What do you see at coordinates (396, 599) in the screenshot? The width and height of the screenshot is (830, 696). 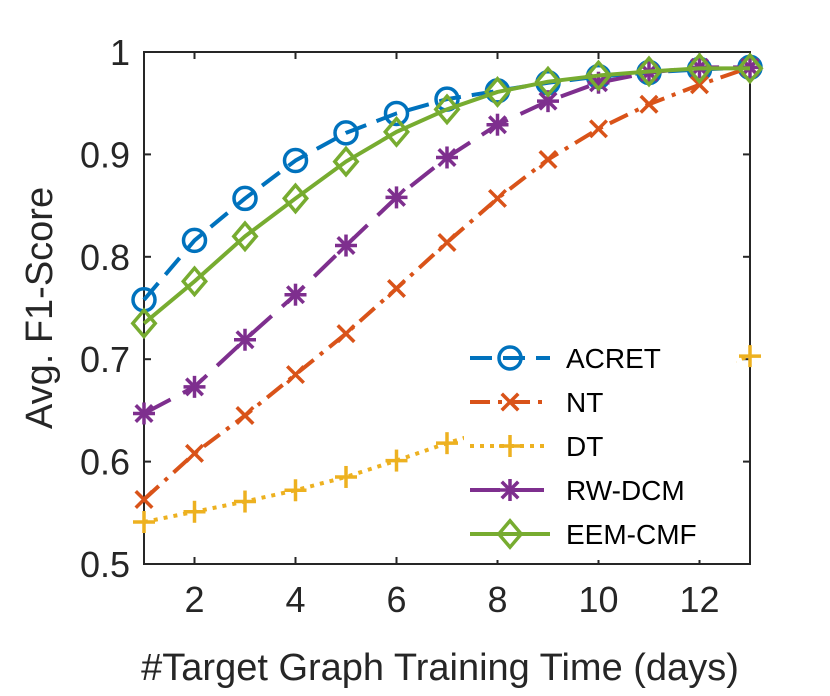 I see `x-tick-label: 6` at bounding box center [396, 599].